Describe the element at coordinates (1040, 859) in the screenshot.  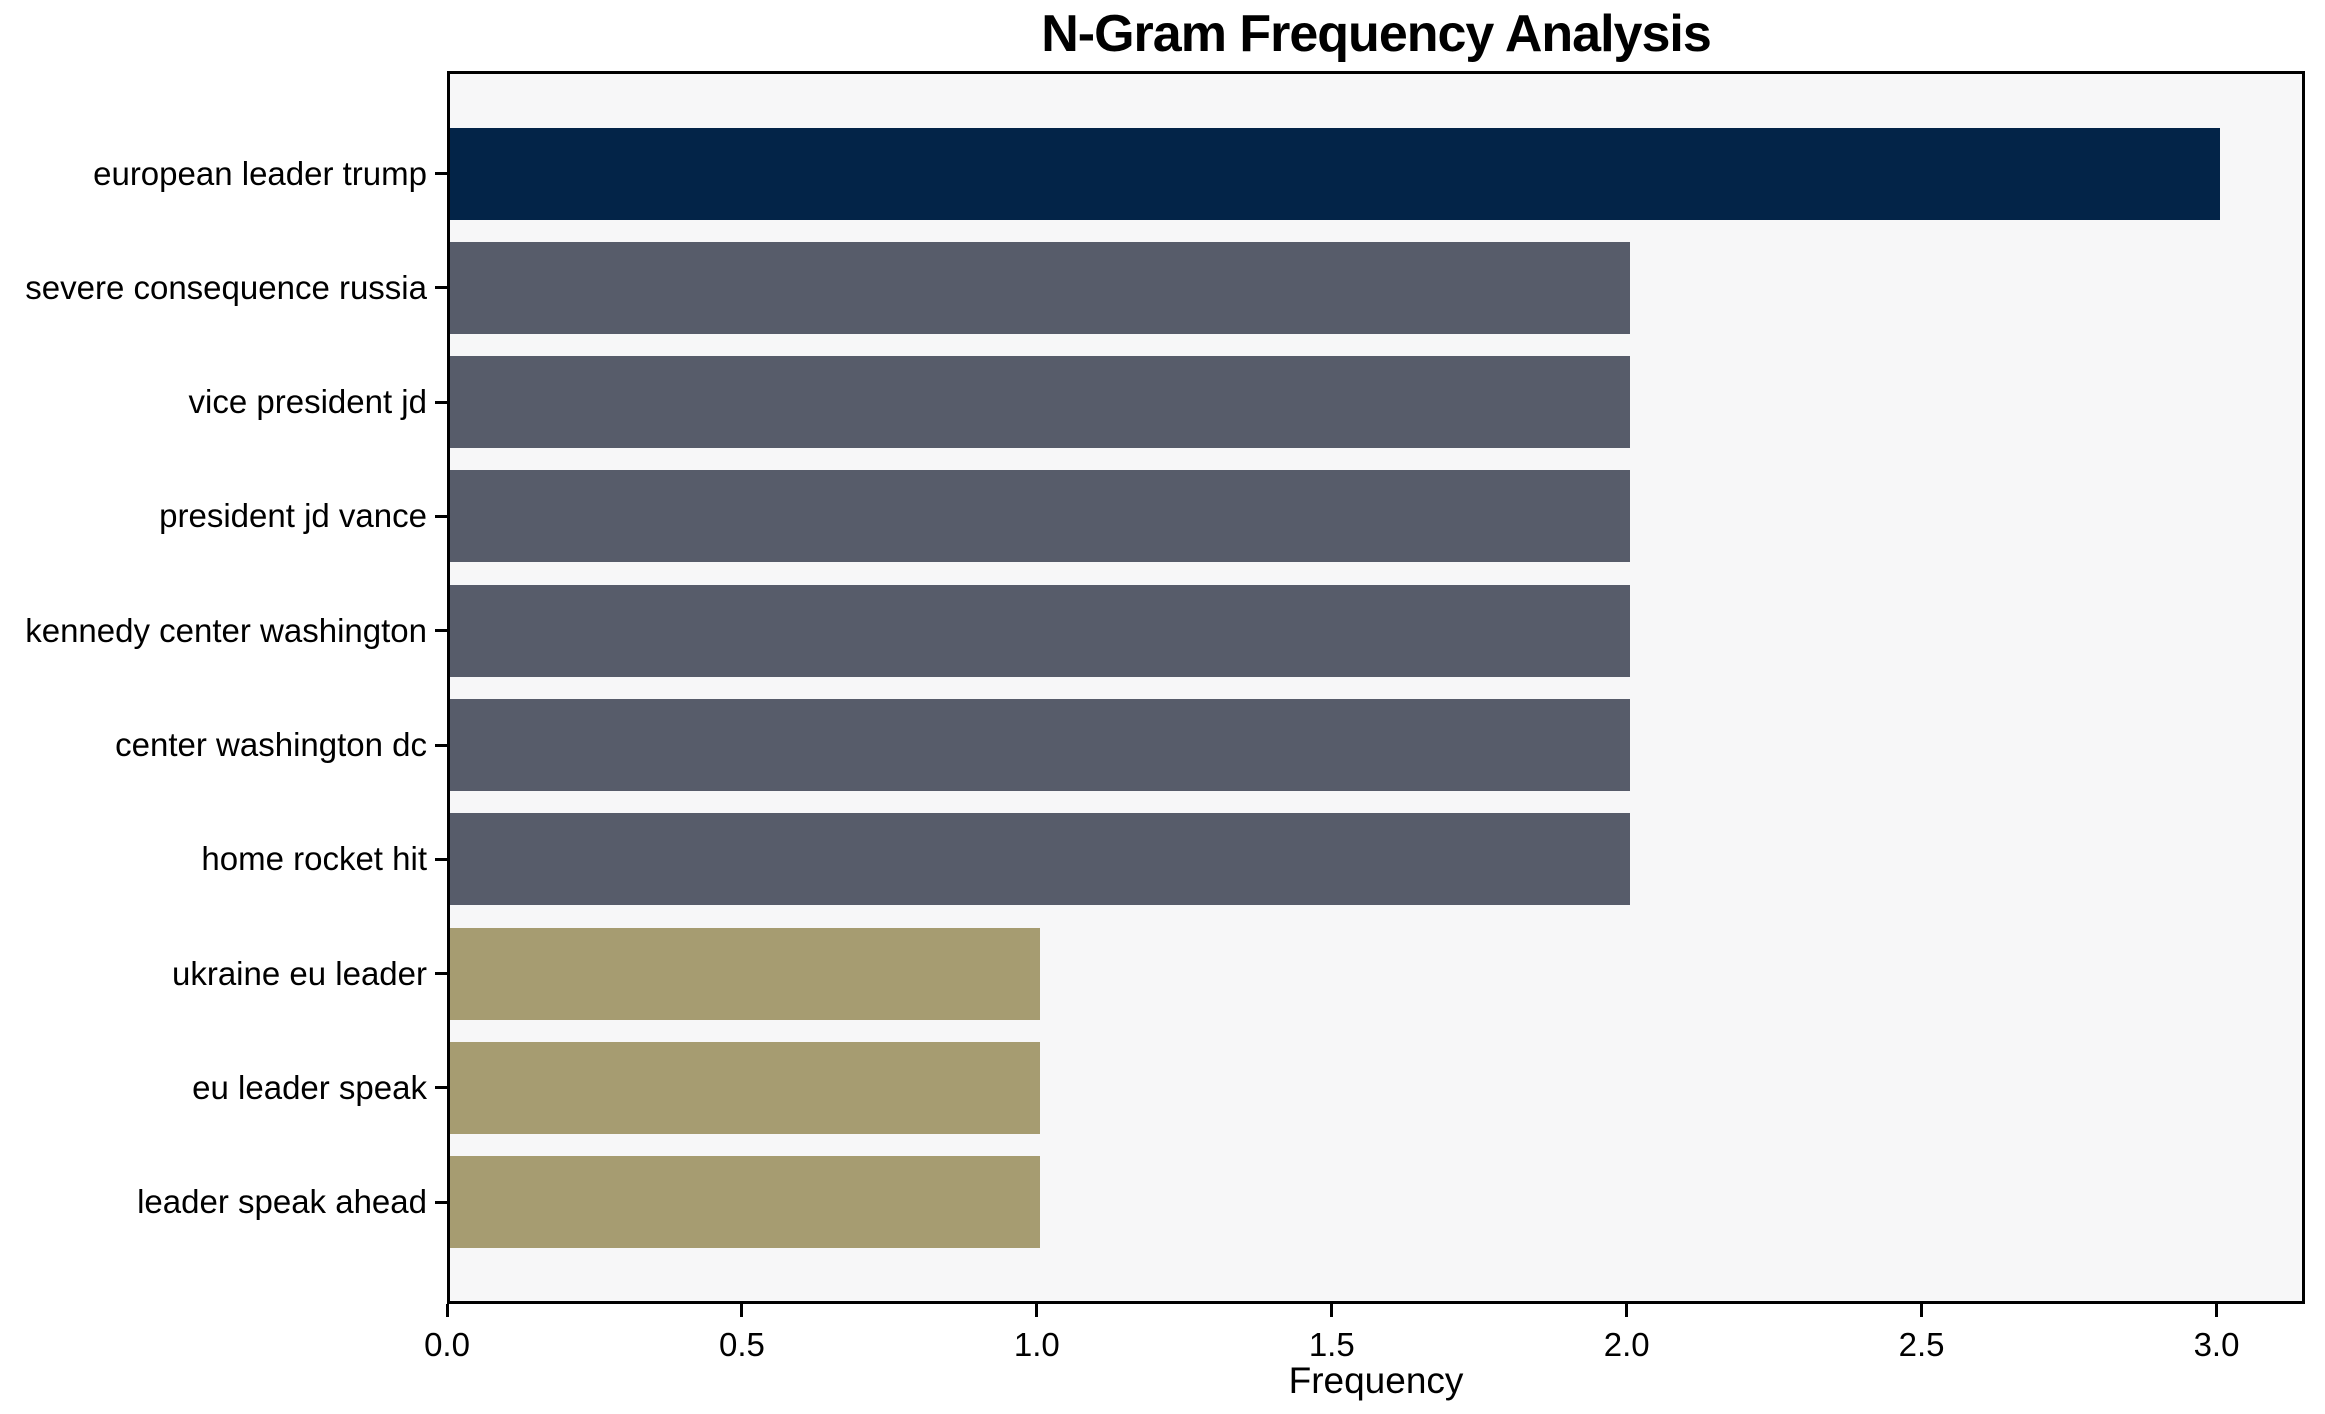
I see `bar-home-rocket-hit` at that location.